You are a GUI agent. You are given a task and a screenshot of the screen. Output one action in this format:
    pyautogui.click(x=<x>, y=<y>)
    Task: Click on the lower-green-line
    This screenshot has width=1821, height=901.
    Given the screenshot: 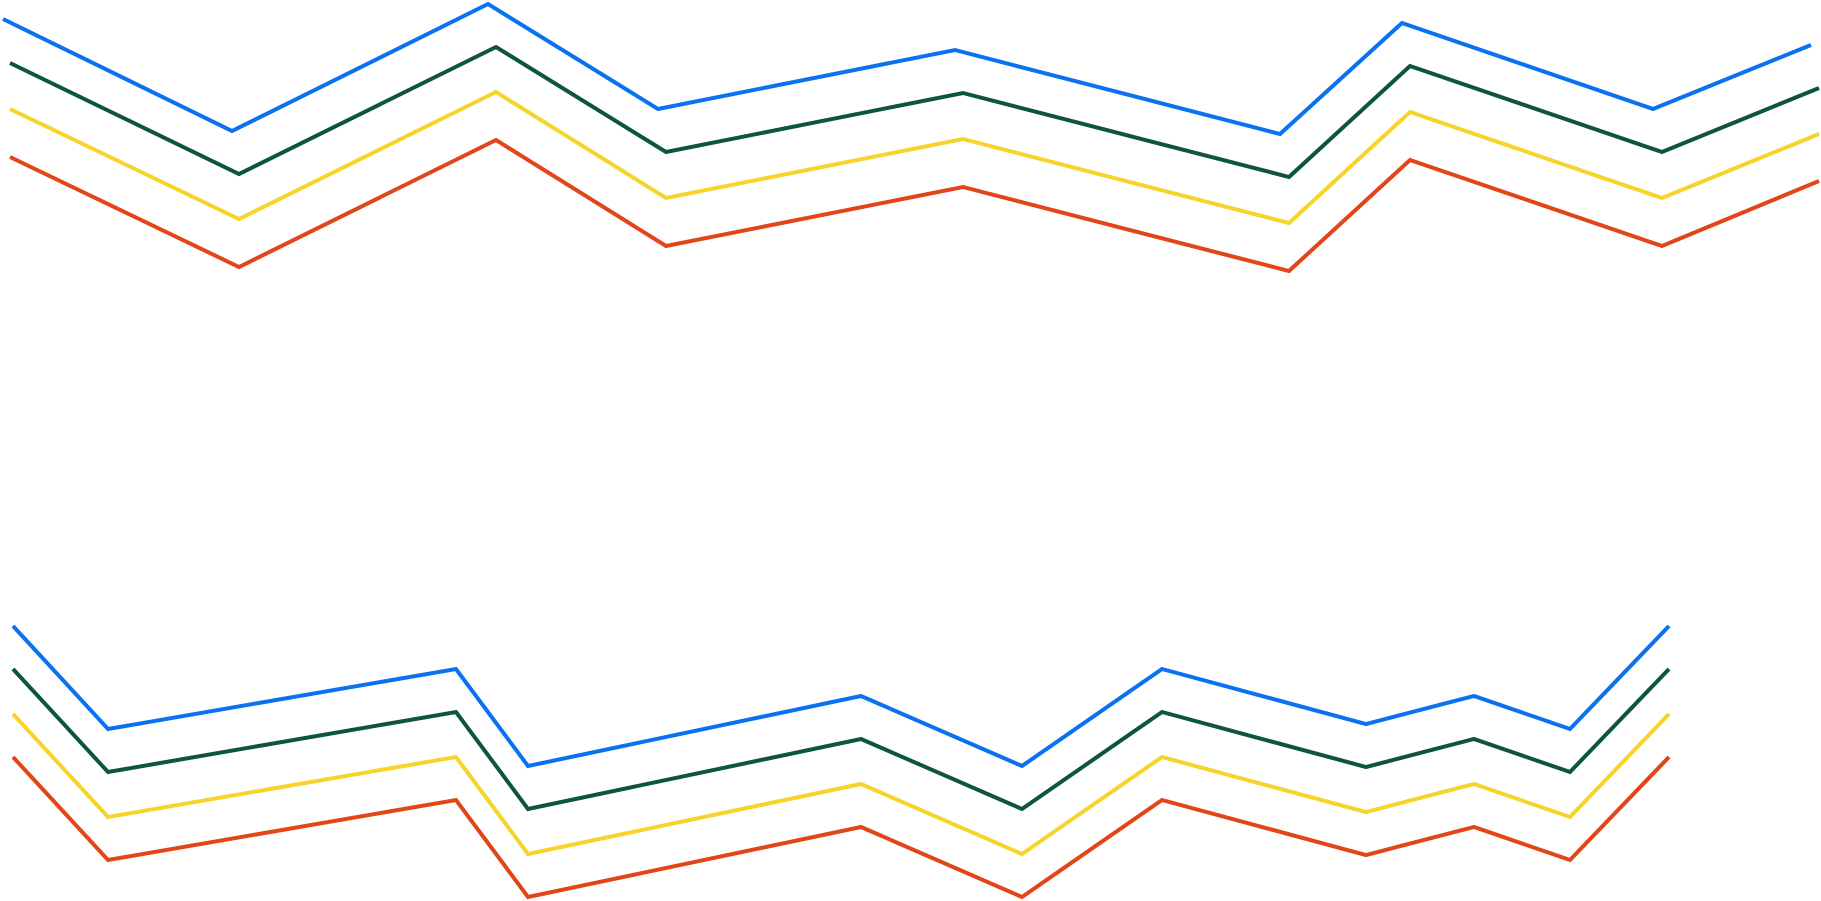 What is the action you would take?
    pyautogui.click(x=841, y=739)
    